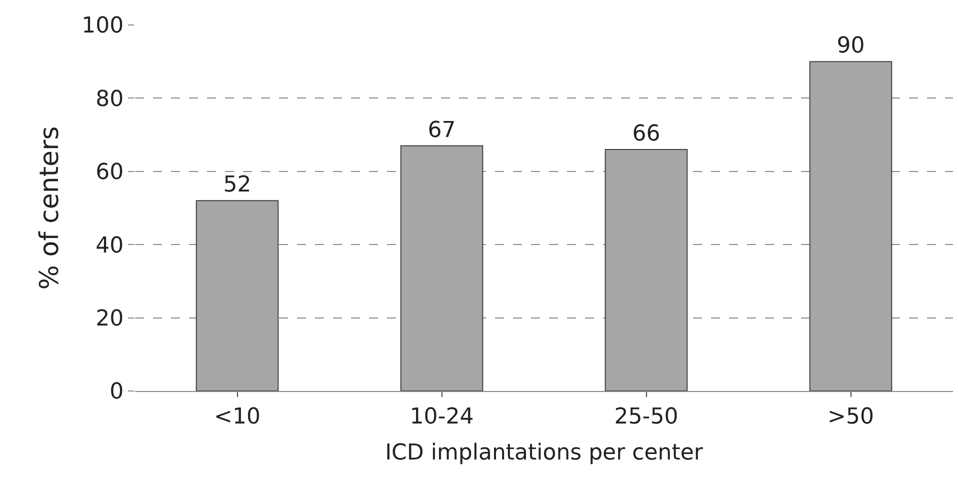  What do you see at coordinates (110, 99) in the screenshot?
I see `y-tick-label: 80` at bounding box center [110, 99].